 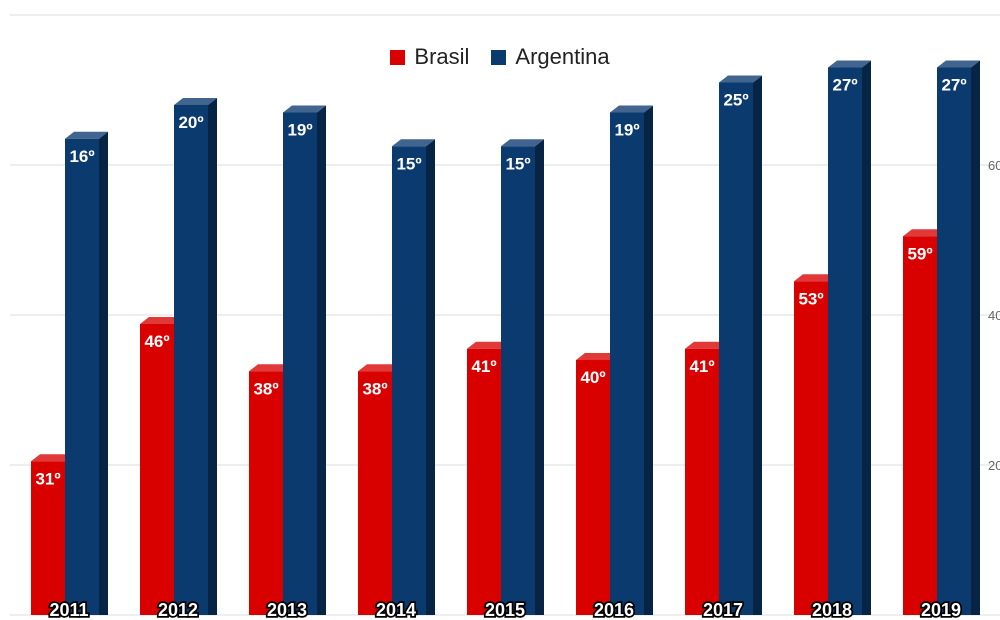 What do you see at coordinates (505, 610) in the screenshot?
I see `x-tick-label: 2015` at bounding box center [505, 610].